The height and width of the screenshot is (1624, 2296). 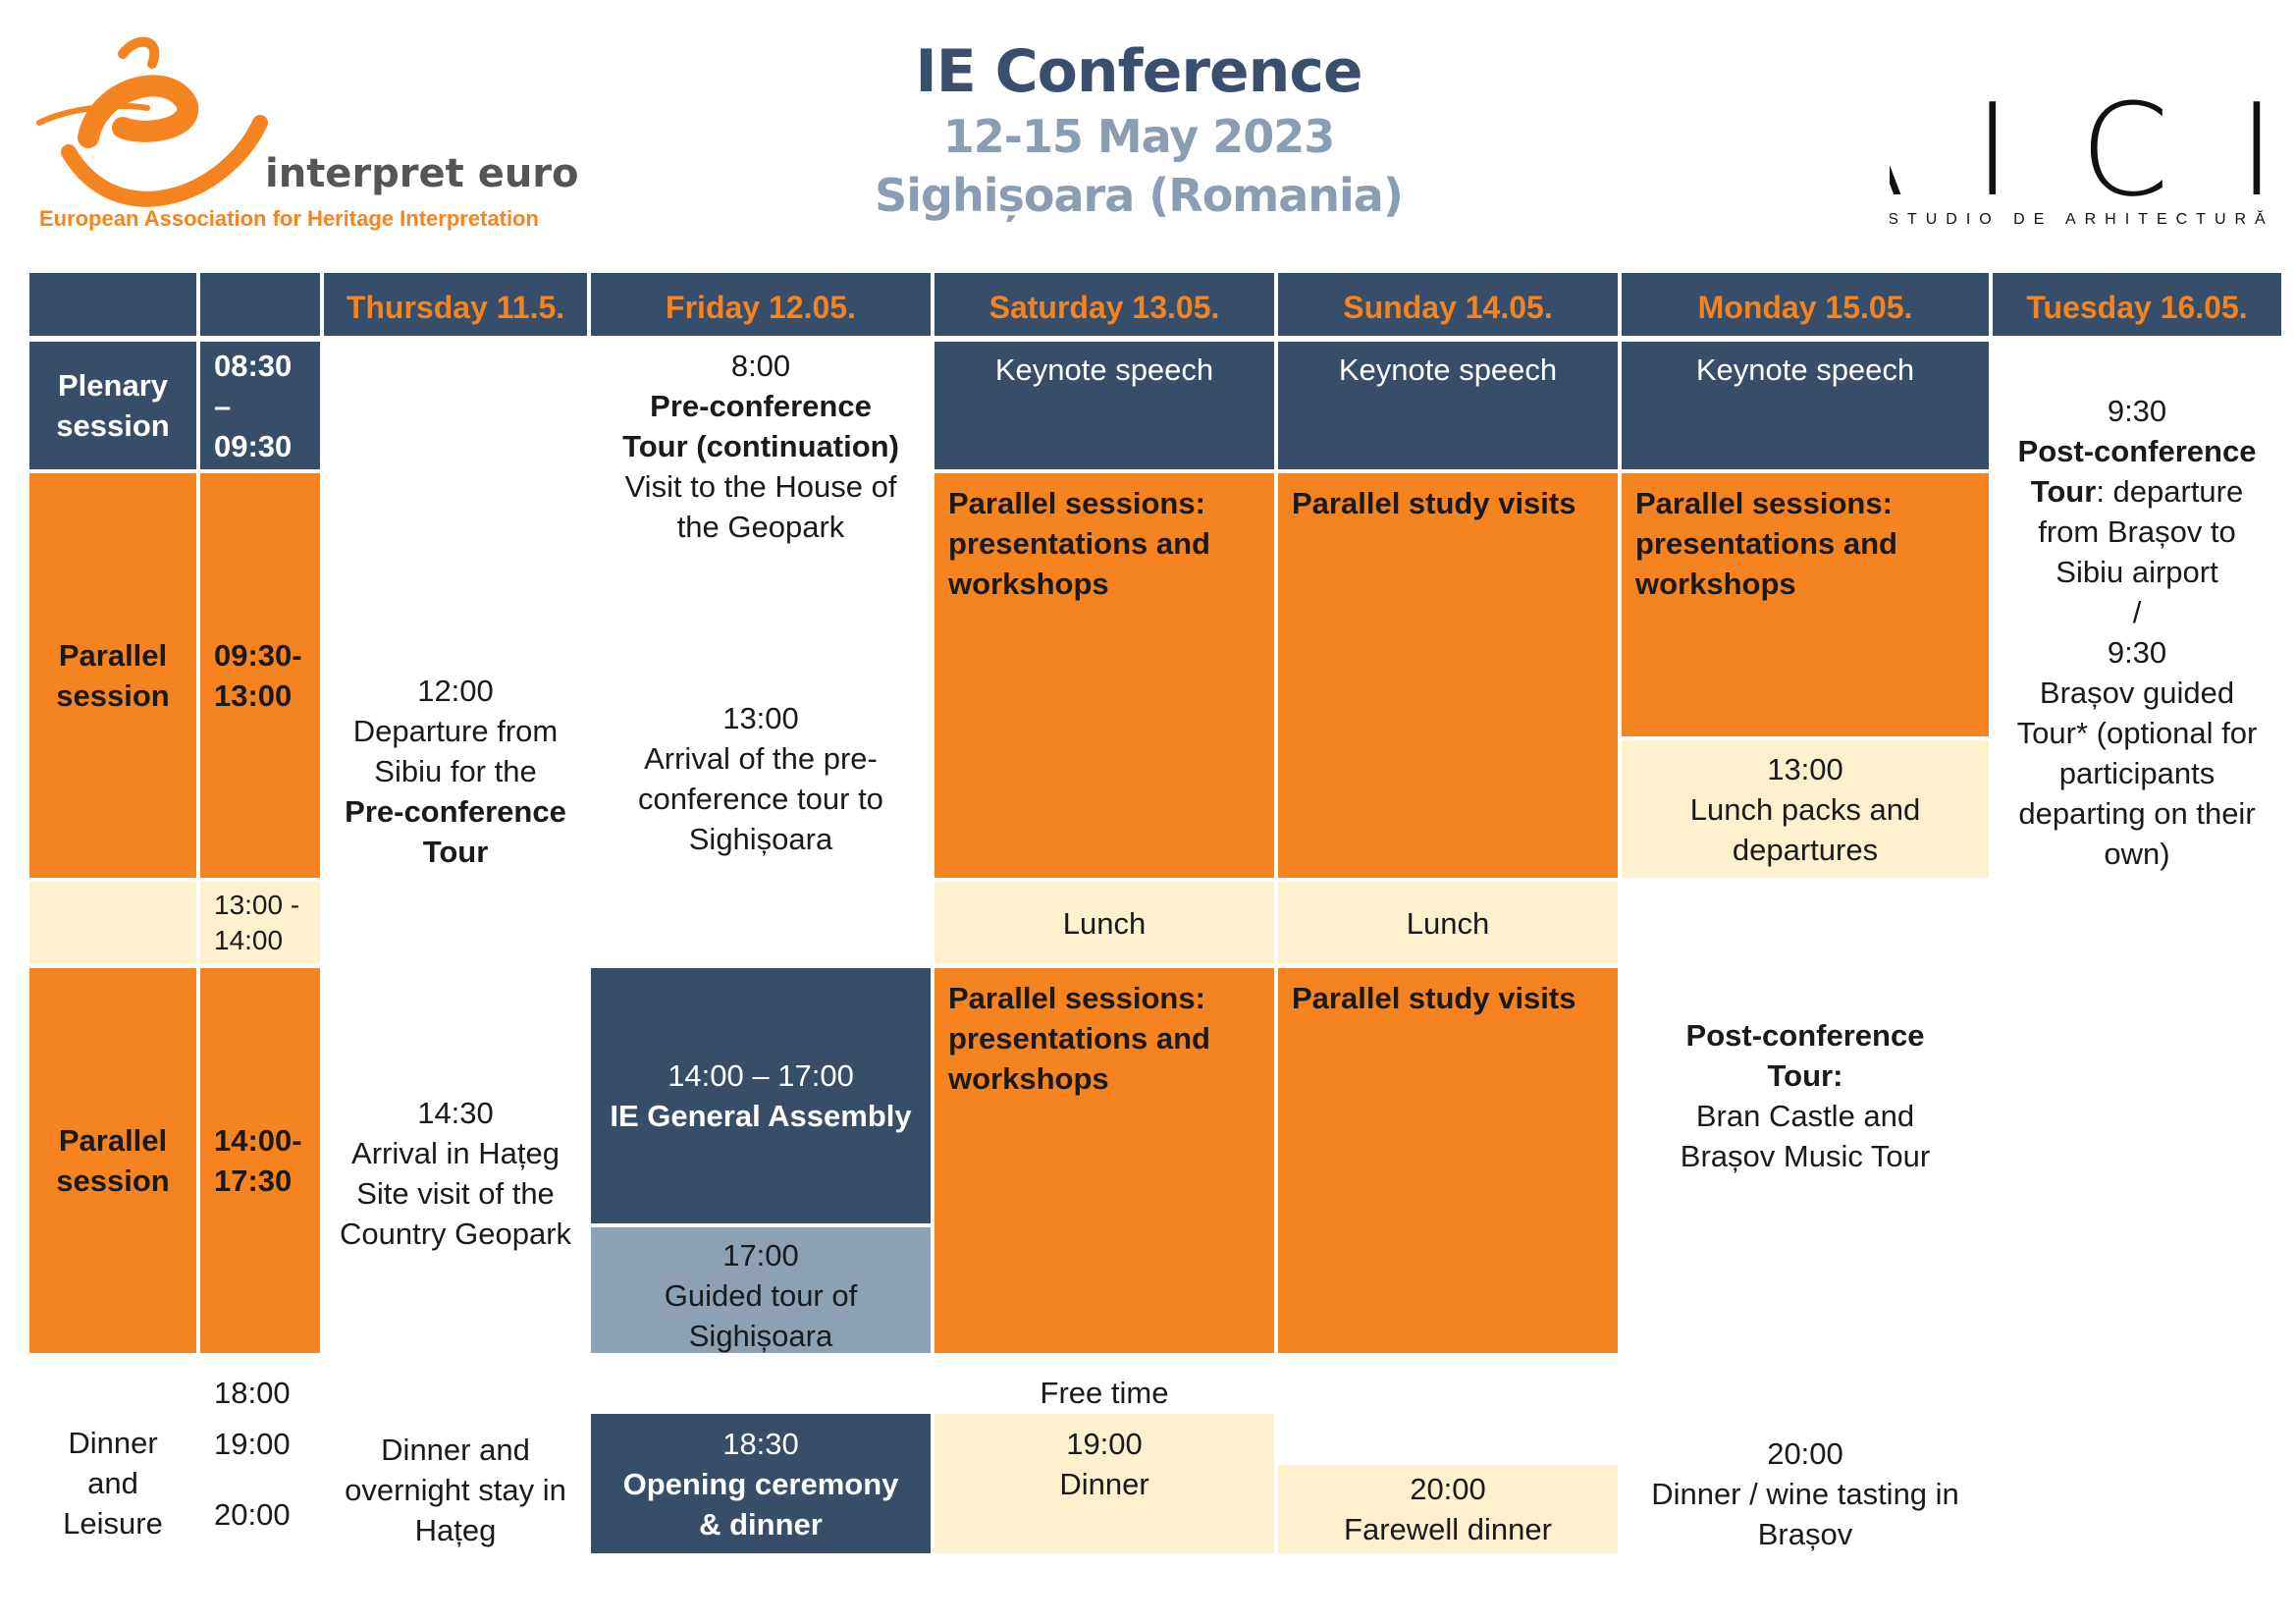 I want to click on event-text: Sibiu airport, so click(x=2137, y=572).